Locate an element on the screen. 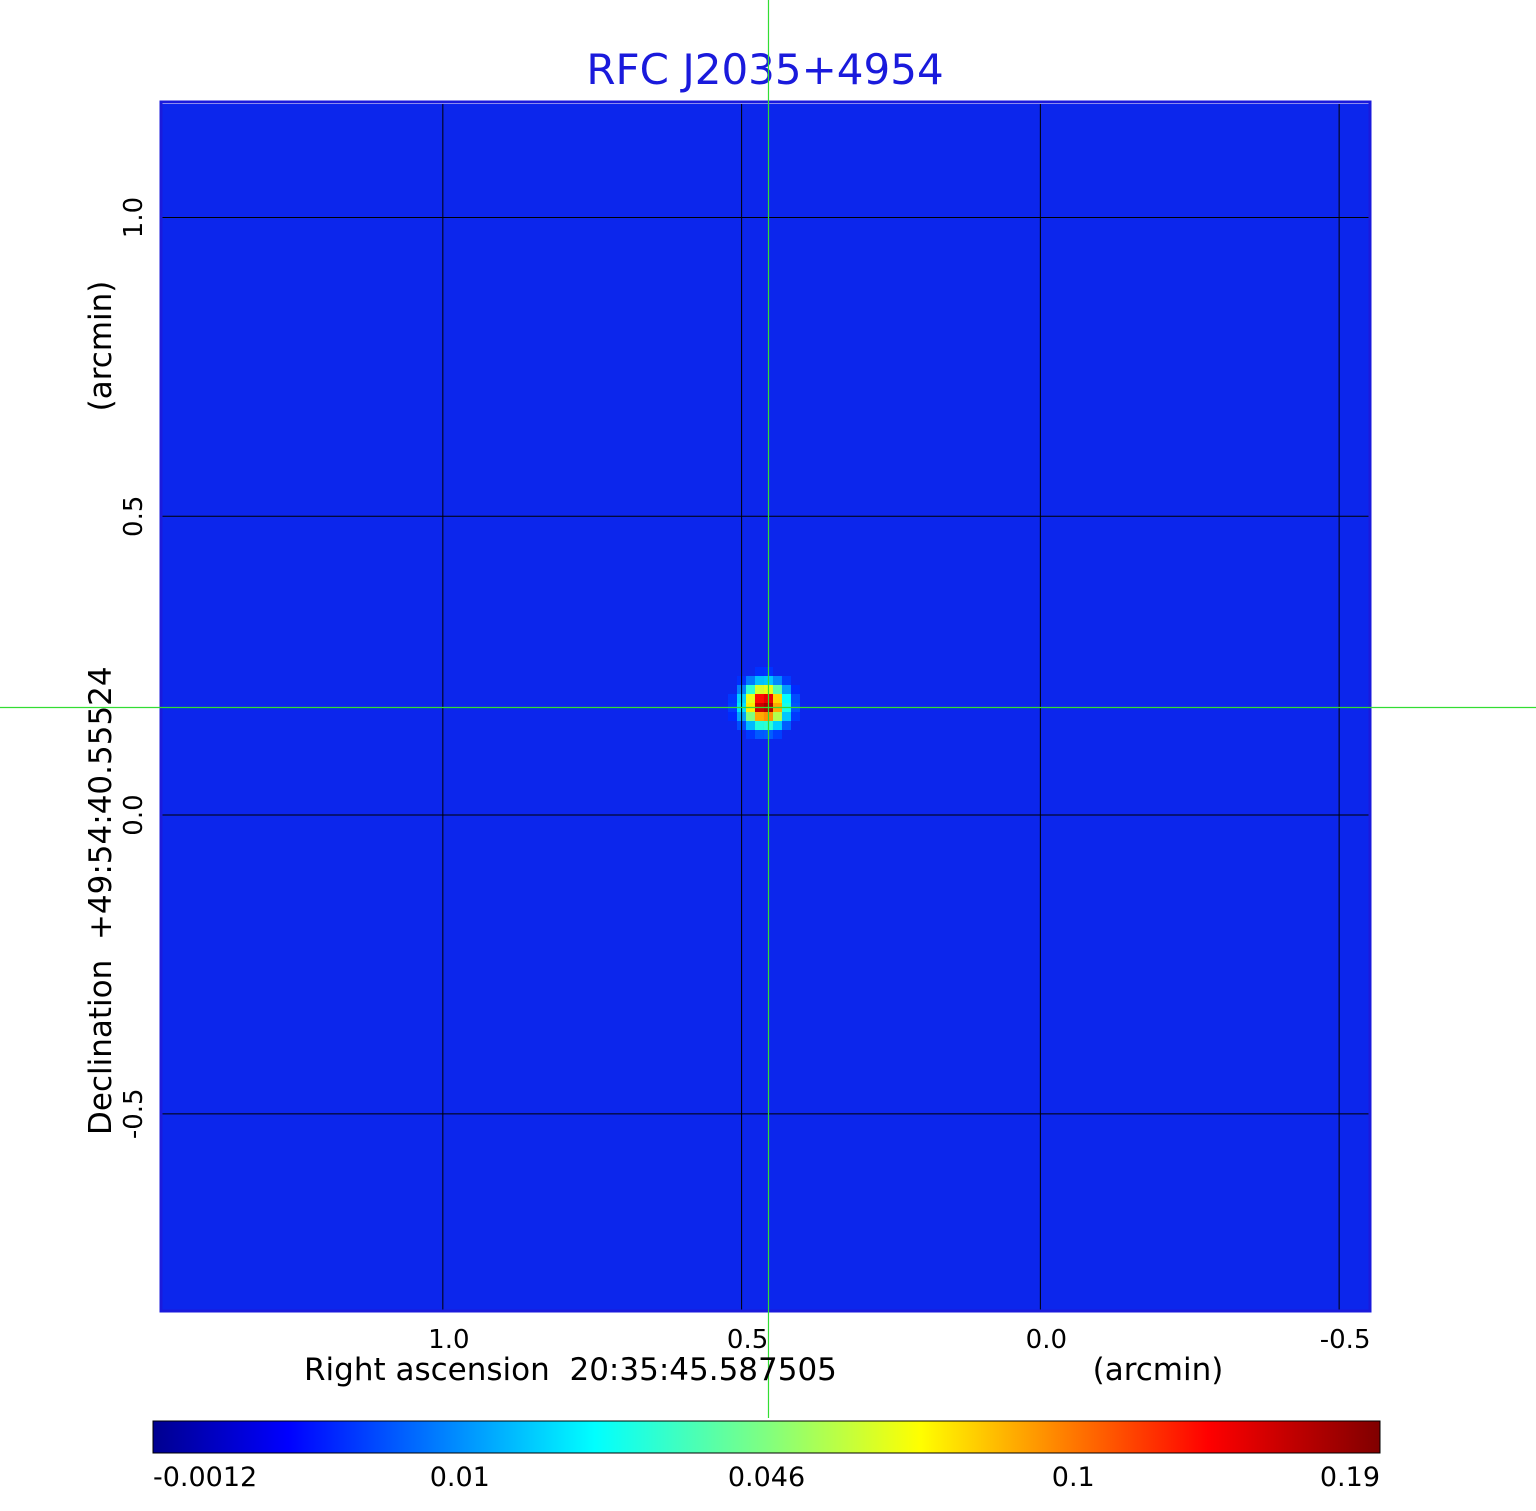 This screenshot has width=1536, height=1511. chart-title: RFC J2035+4954 is located at coordinates (764, 69).